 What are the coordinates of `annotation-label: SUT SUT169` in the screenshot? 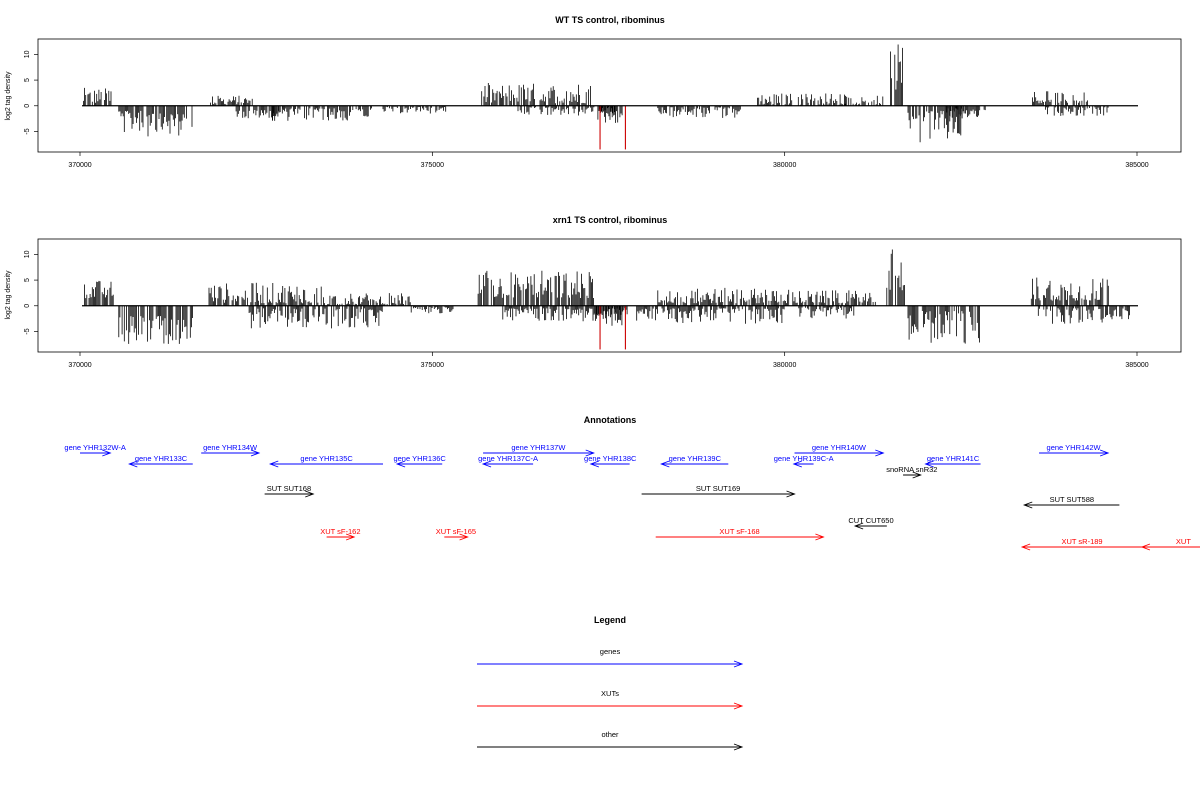 It's located at (718, 488).